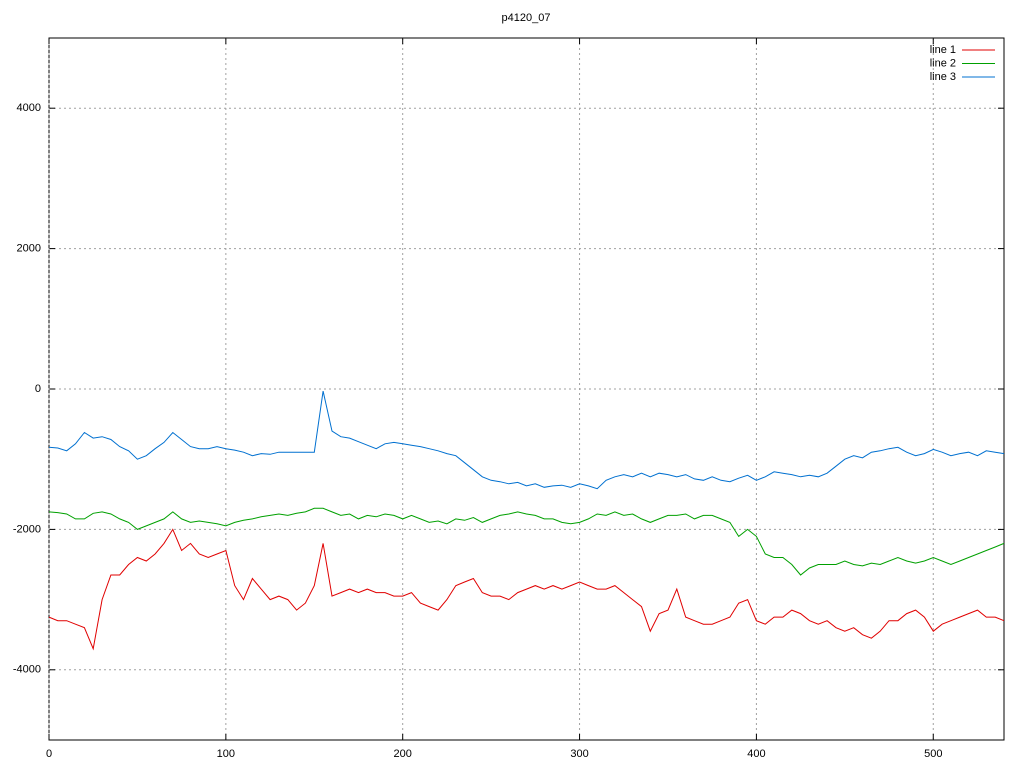 The height and width of the screenshot is (773, 1024). Describe the element at coordinates (943, 50) in the screenshot. I see `legend-label: line 1` at that location.